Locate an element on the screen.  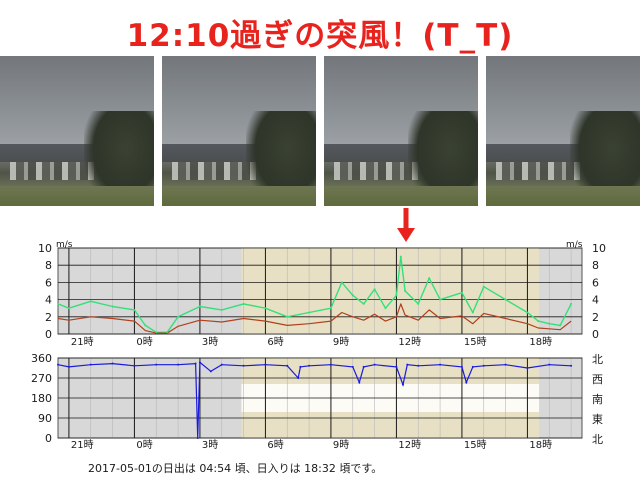
speed-xtick-label: 12時 is located at coordinates (409, 342).